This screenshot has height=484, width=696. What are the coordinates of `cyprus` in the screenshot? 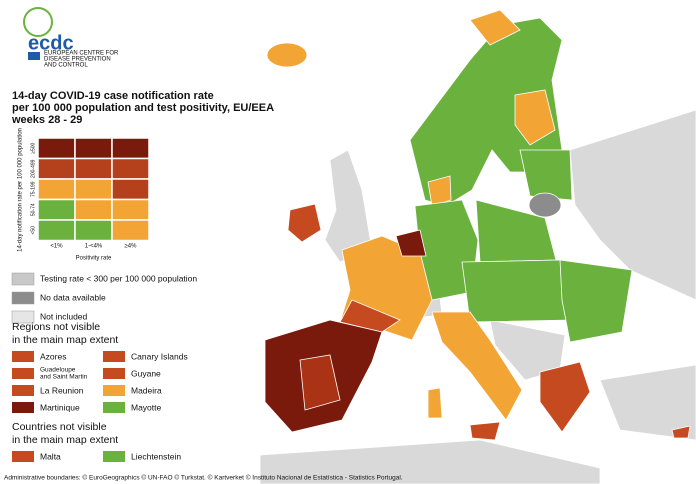 It's located at (681, 432).